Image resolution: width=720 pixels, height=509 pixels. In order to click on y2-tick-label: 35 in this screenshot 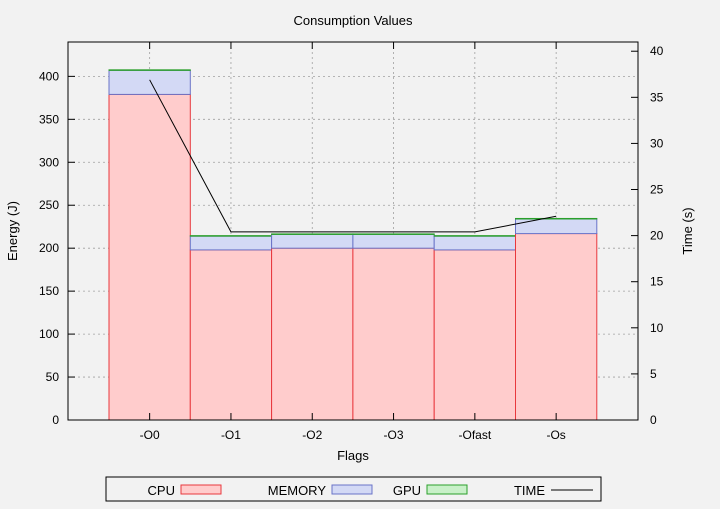, I will do `click(657, 97)`.